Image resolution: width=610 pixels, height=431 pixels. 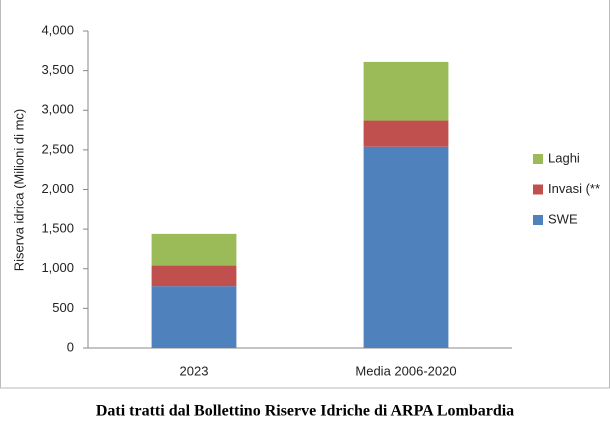 What do you see at coordinates (57, 228) in the screenshot?
I see `y-tick-label: 1,500` at bounding box center [57, 228].